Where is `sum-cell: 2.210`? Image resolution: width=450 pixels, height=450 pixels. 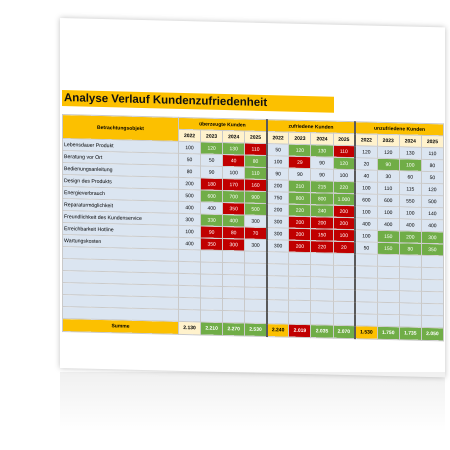
sum-cell: 2.210 is located at coordinates (211, 328).